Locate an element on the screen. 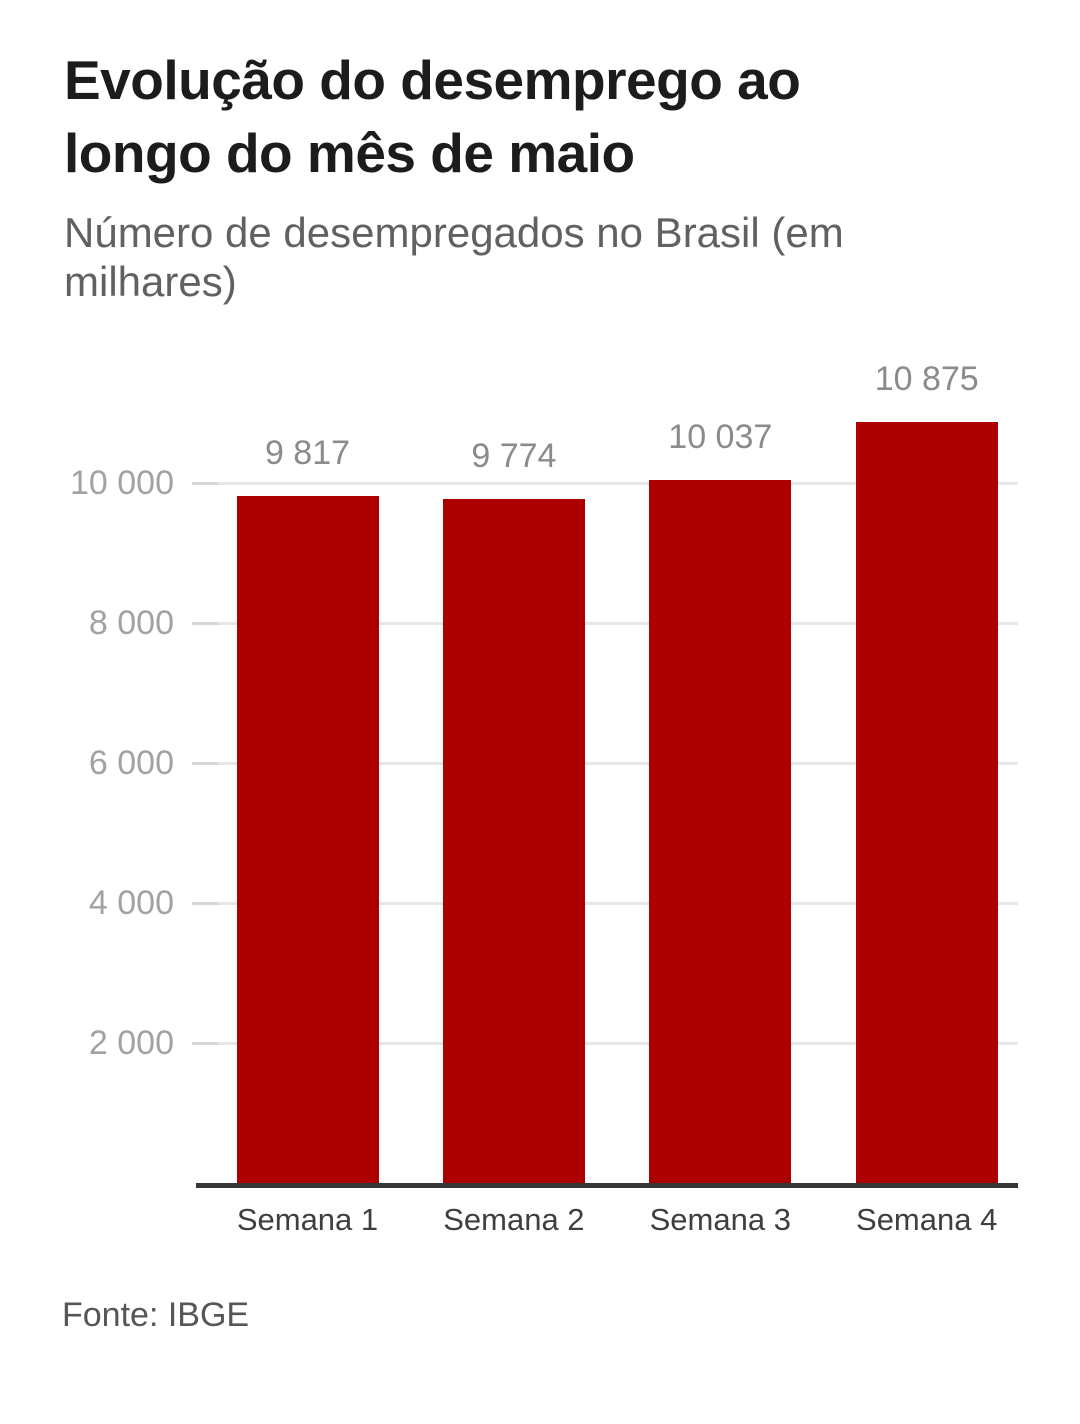 The image size is (1080, 1424). y-axis-label: 2 000 is located at coordinates (131, 1043).